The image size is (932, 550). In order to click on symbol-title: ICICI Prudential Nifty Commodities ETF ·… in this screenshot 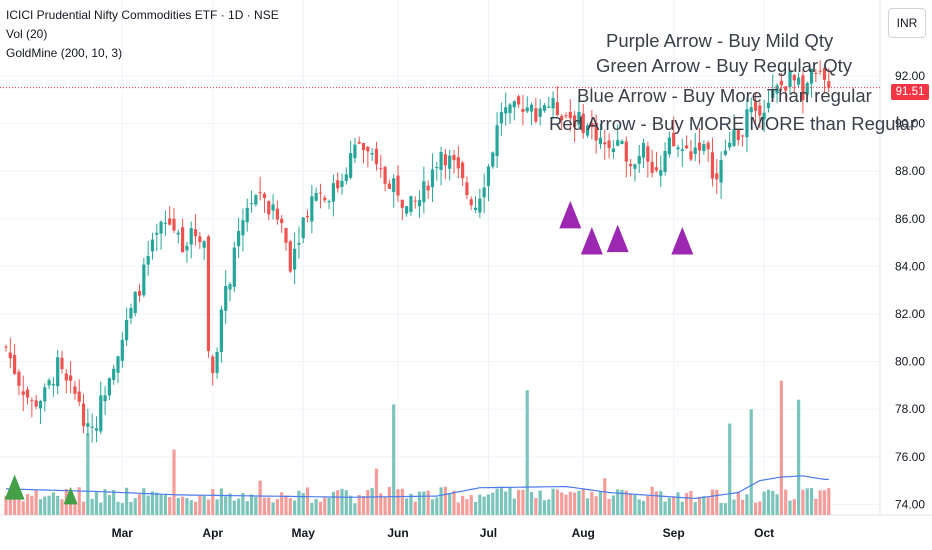, I will do `click(142, 15)`.